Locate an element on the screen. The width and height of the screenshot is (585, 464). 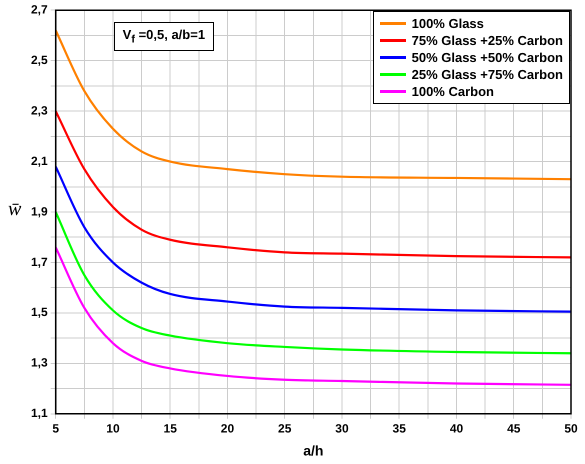
y-tick-label: 2,3 is located at coordinates (39, 110).